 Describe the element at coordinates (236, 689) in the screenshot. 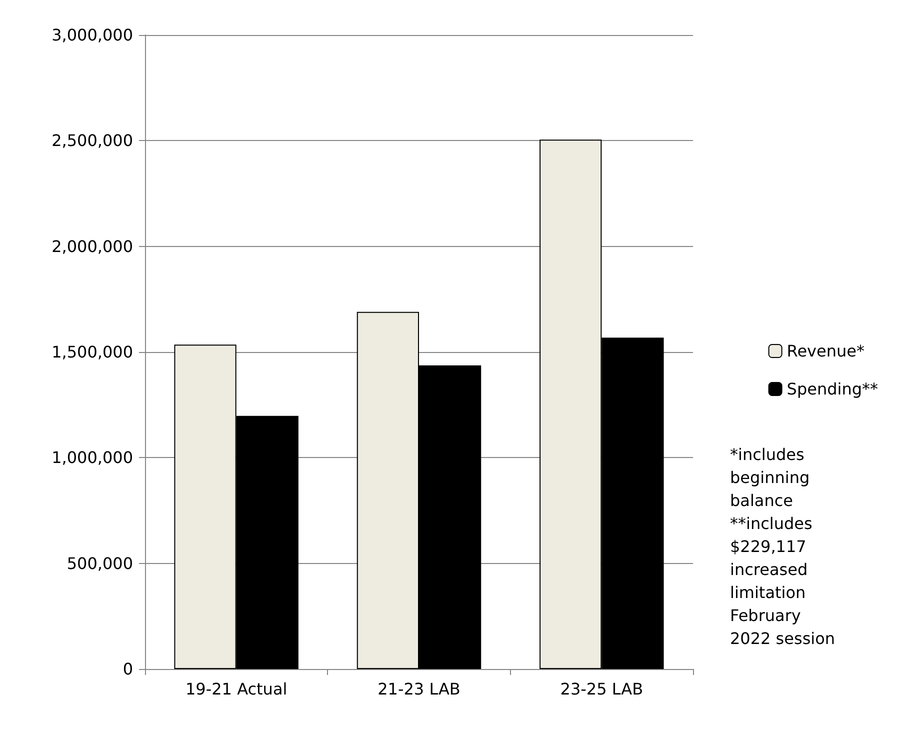

I see `x-tick-label: 19-21 Actual` at that location.